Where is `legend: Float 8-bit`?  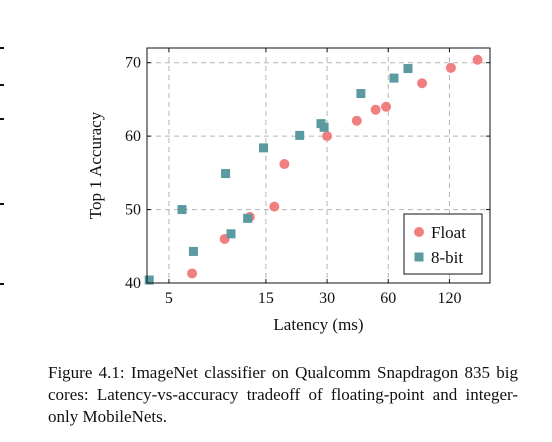
legend: Float 8-bit is located at coordinates (443, 244).